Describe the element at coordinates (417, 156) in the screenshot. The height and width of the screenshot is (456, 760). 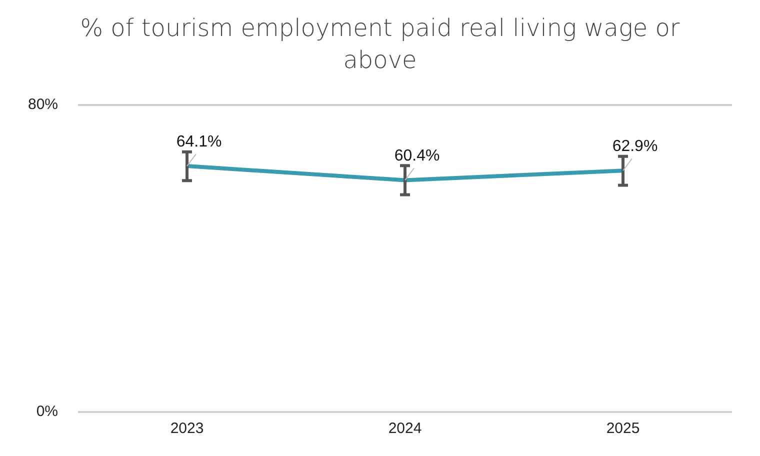
I see `data-label: 60.4%` at that location.